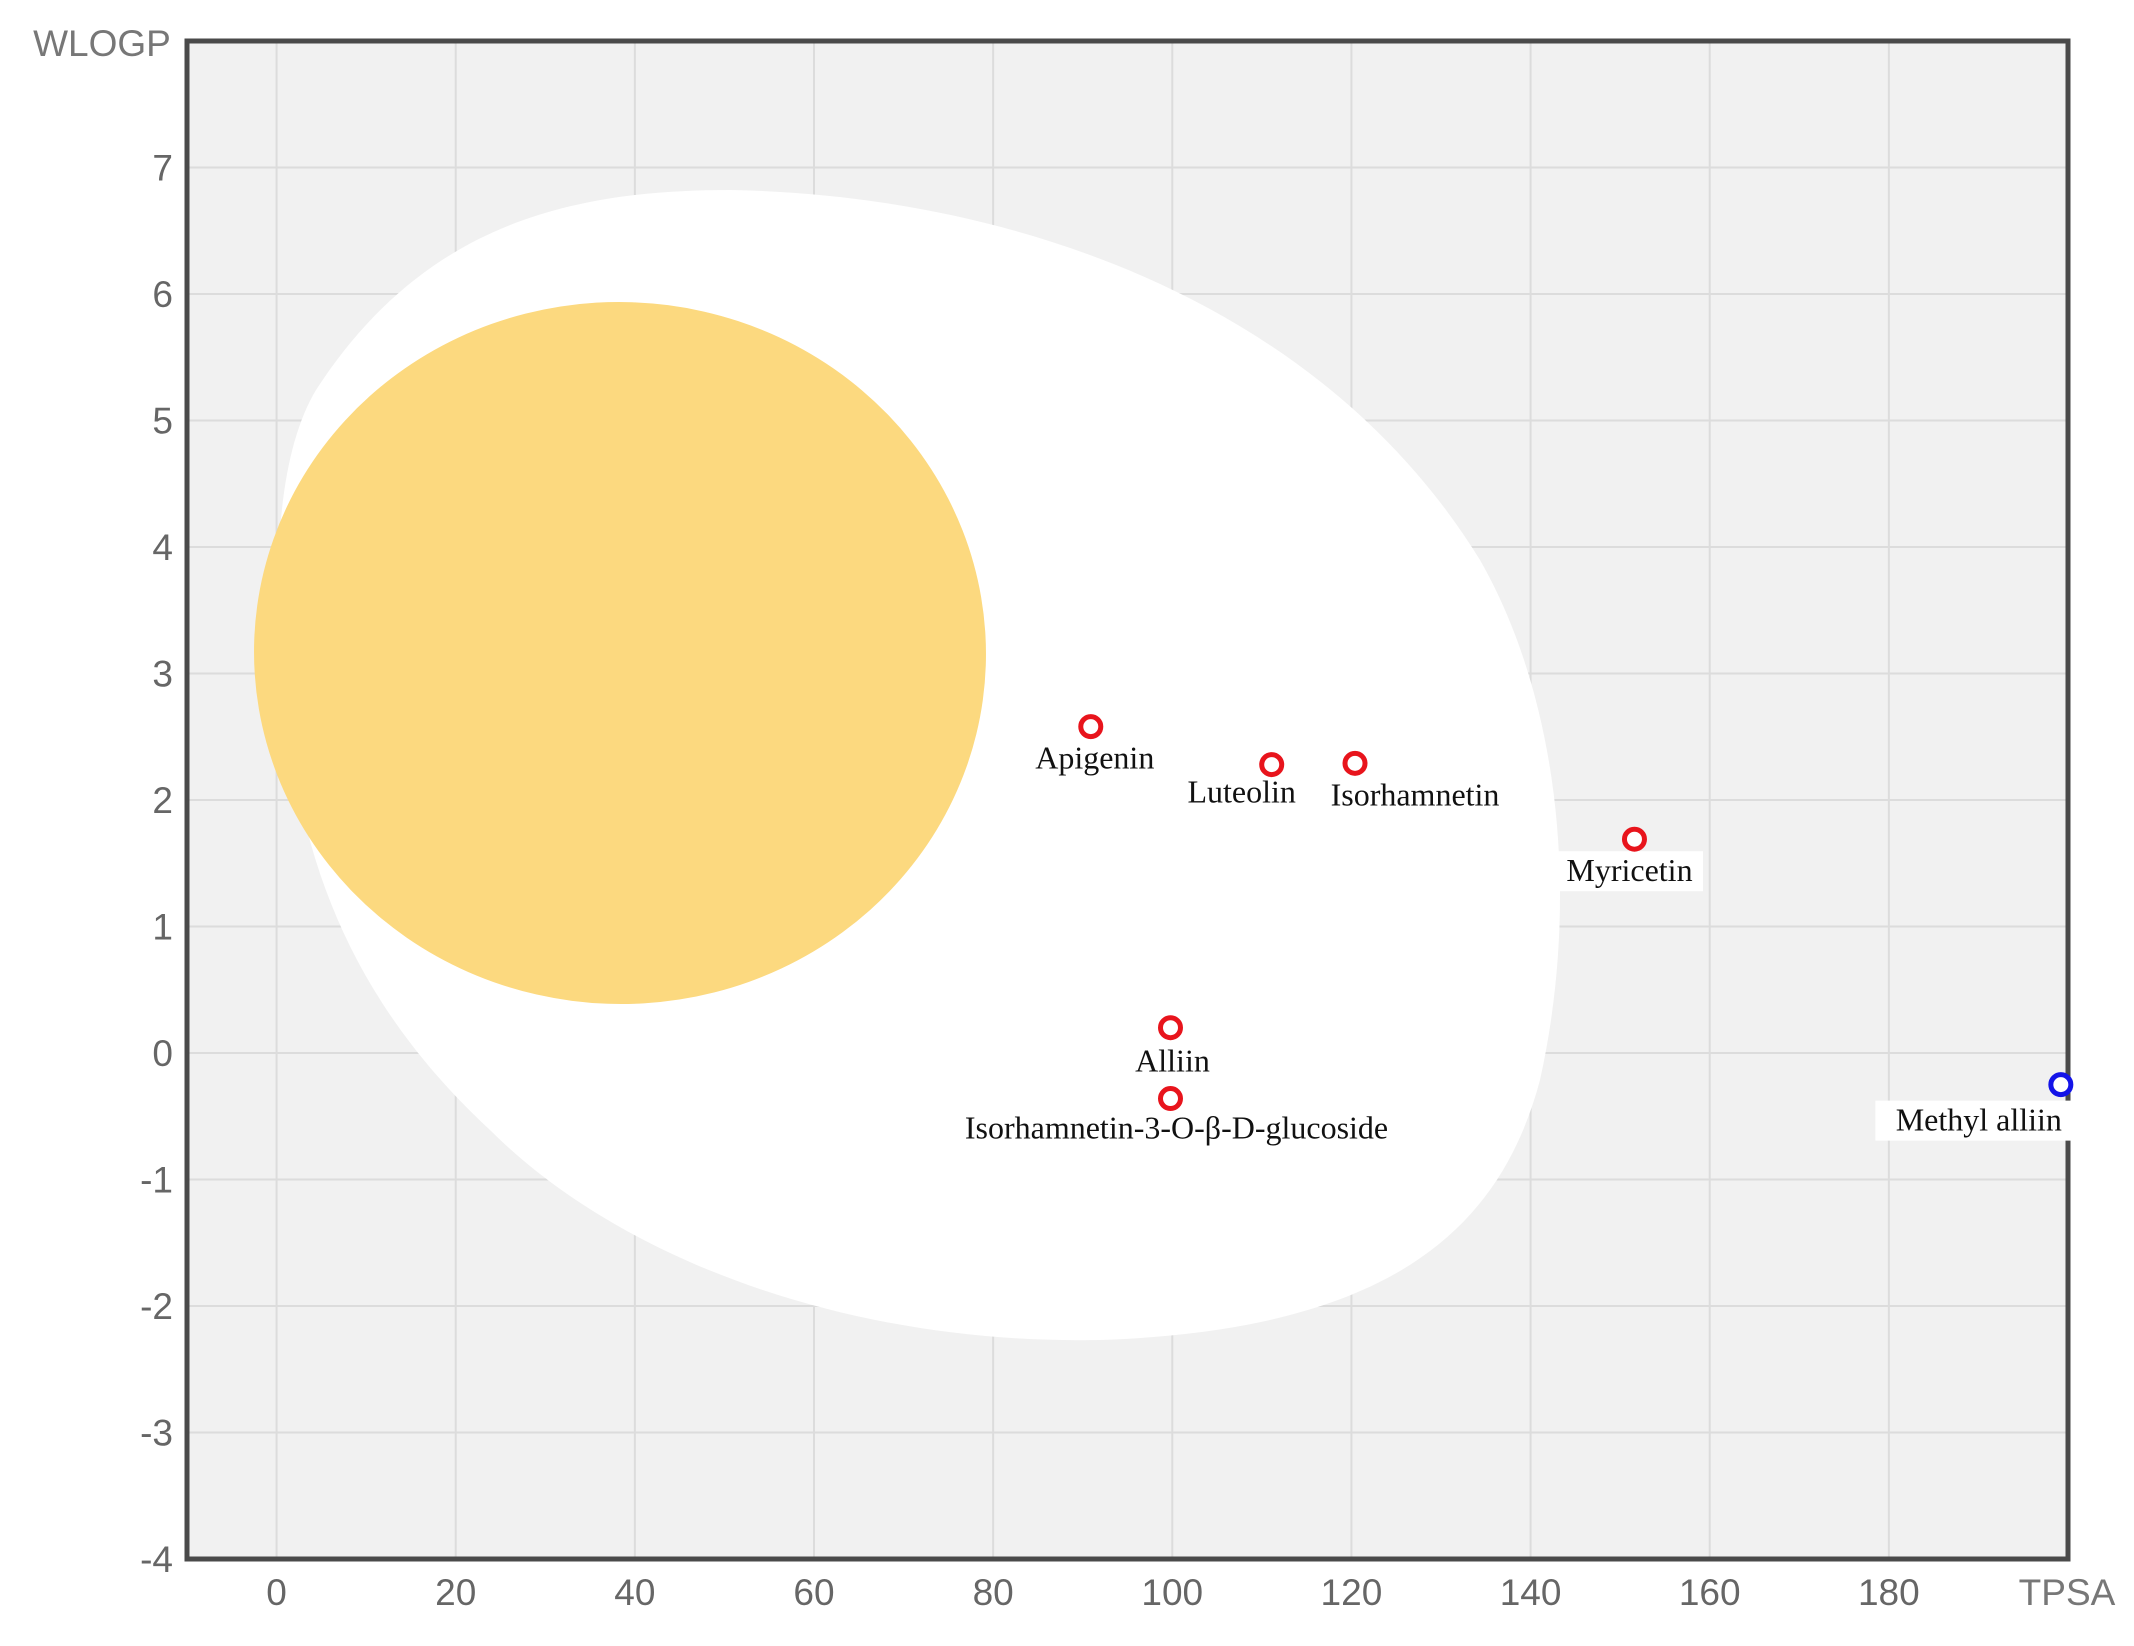 Image resolution: width=2134 pixels, height=1646 pixels. Describe the element at coordinates (1172, 1592) in the screenshot. I see `x-tick-label: 100` at that location.